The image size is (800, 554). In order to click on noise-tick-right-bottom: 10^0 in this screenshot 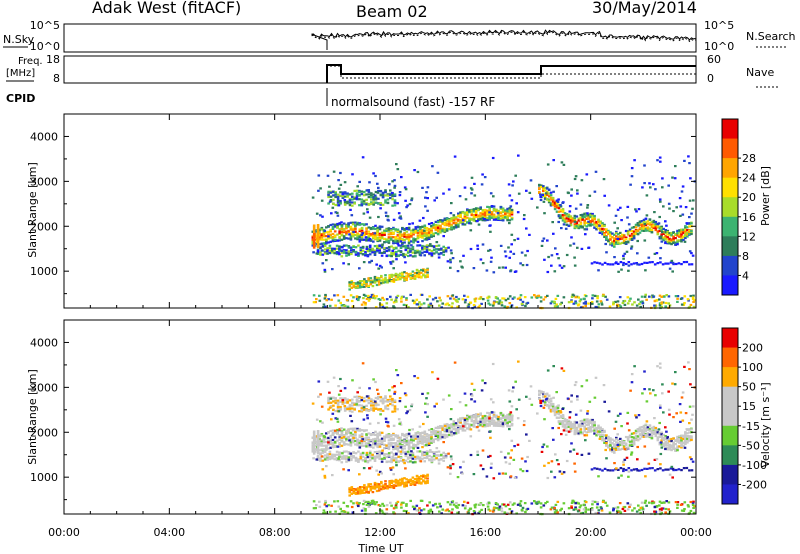, I will do `click(719, 46)`.